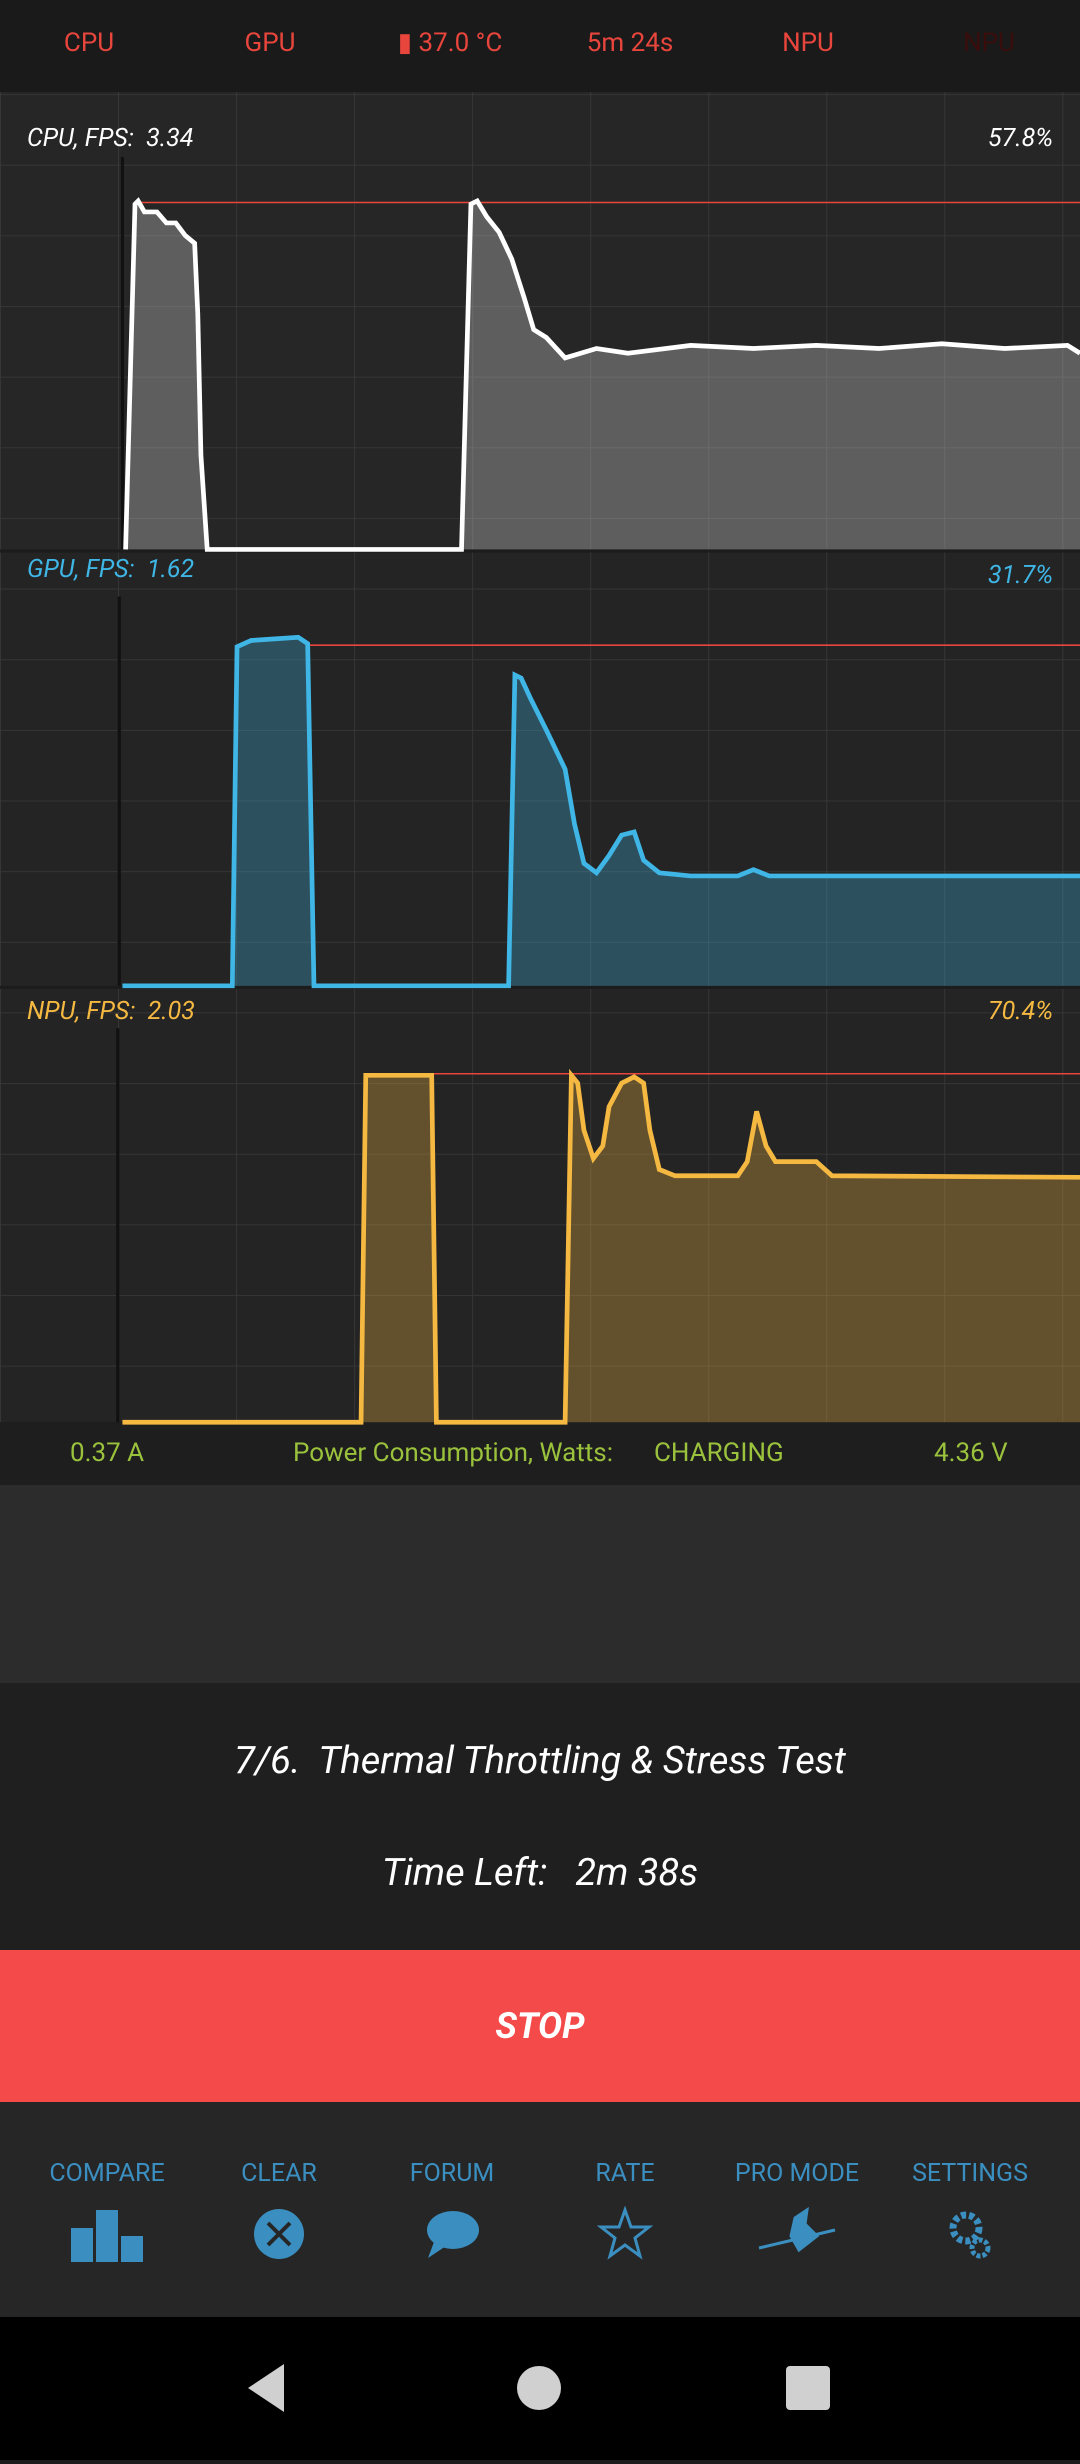 Image resolution: width=1080 pixels, height=2464 pixels. I want to click on stop-button: STOP, so click(540, 2026).